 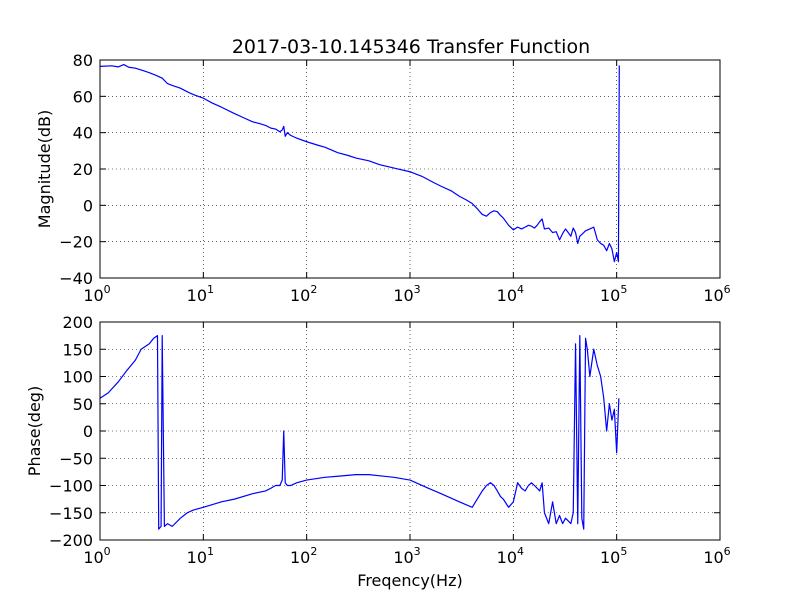 What do you see at coordinates (83, 60) in the screenshot?
I see `y-tick-label: 80` at bounding box center [83, 60].